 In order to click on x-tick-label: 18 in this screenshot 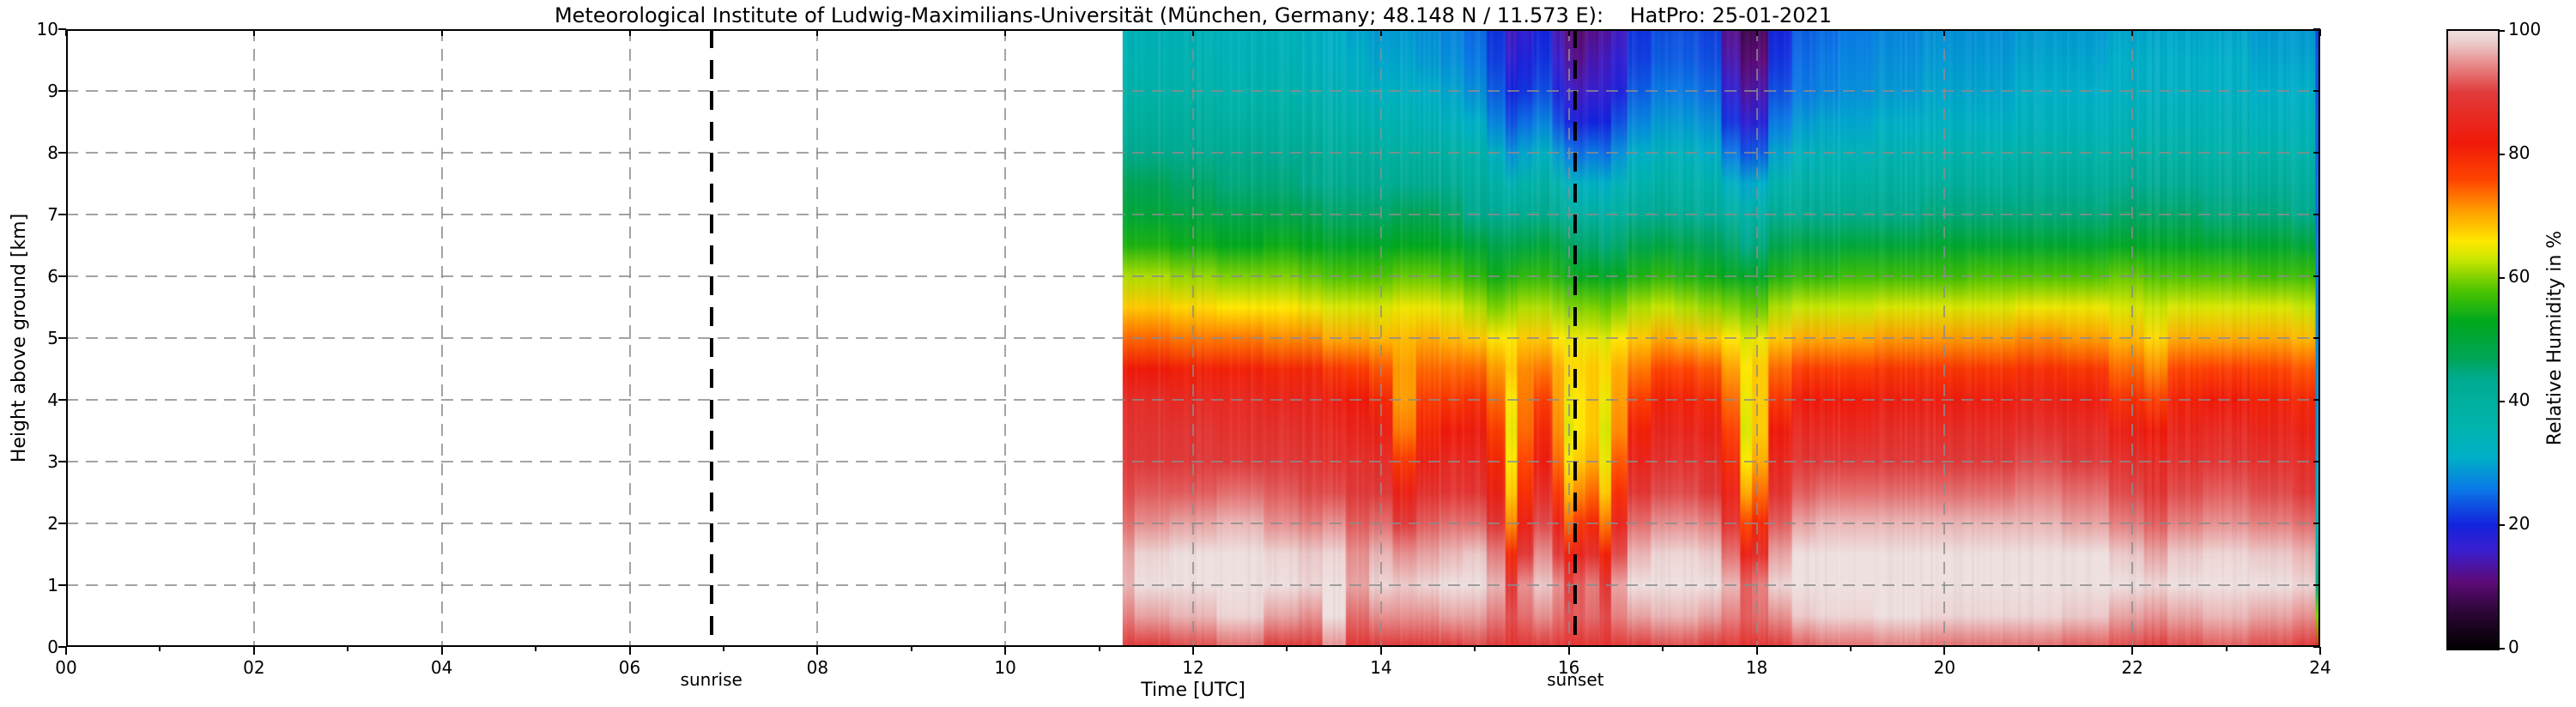, I will do `click(1756, 667)`.